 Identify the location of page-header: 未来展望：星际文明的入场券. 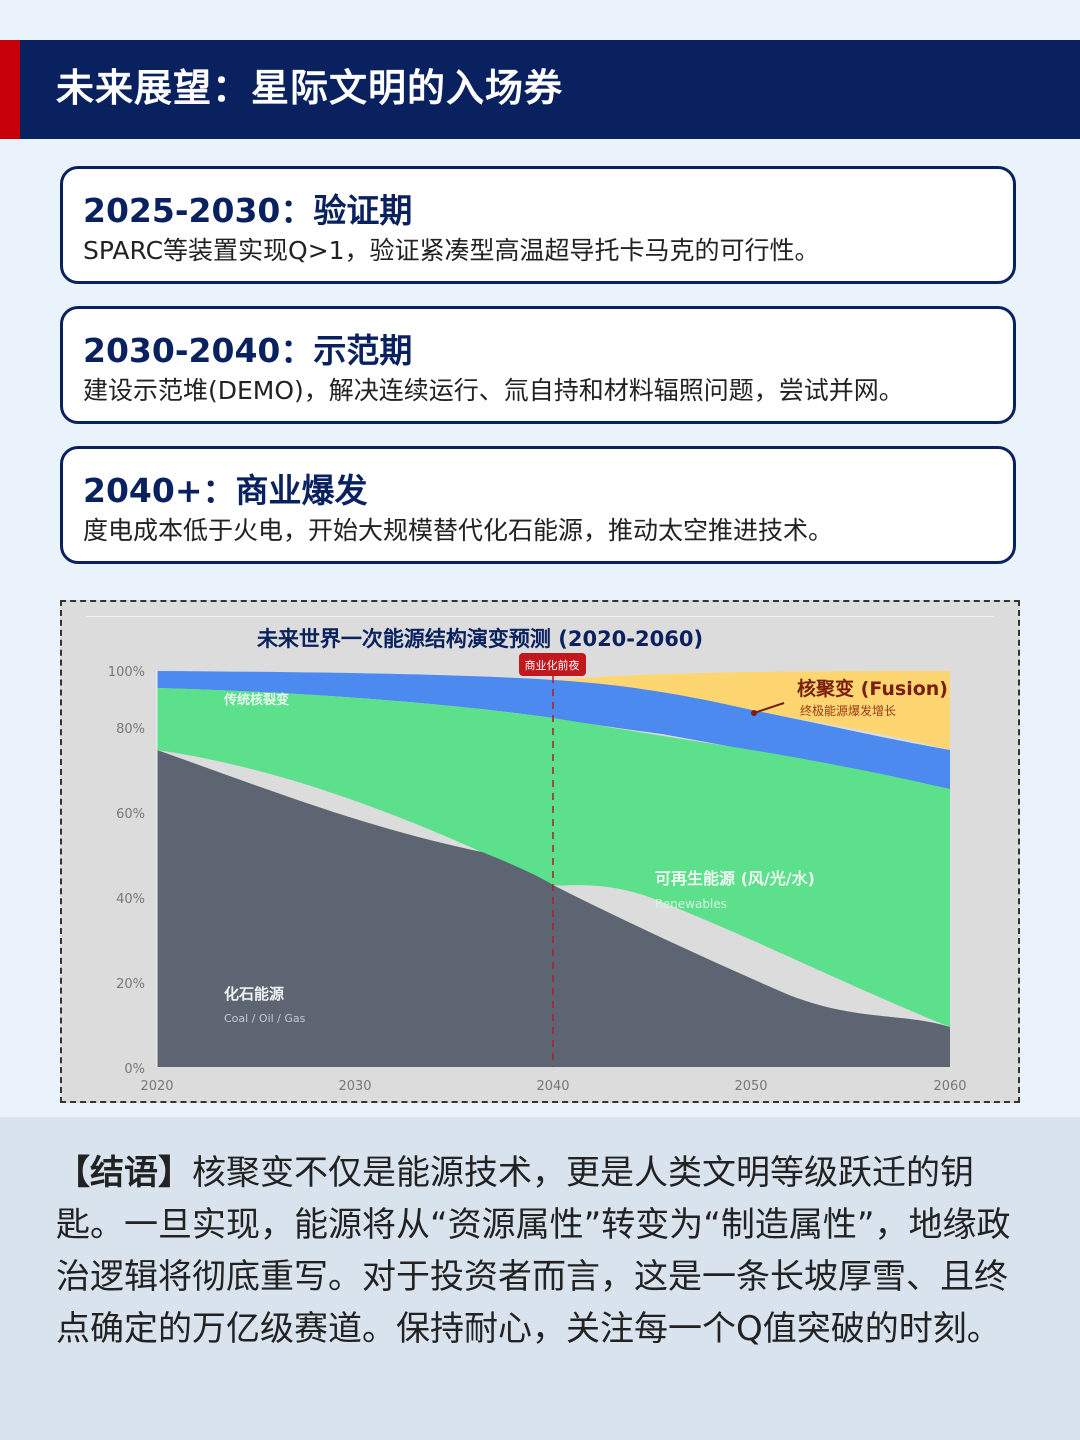
(540, 89).